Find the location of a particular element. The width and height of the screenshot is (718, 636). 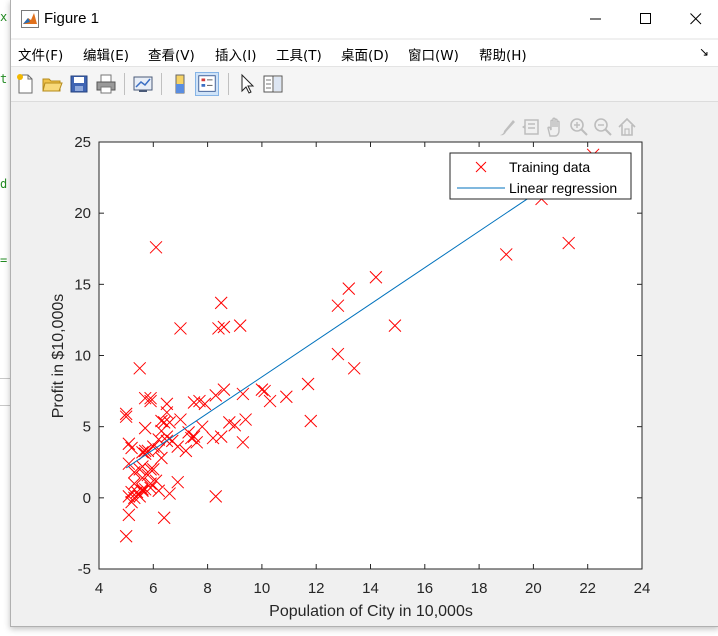

pointer-icon is located at coordinates (246, 84).